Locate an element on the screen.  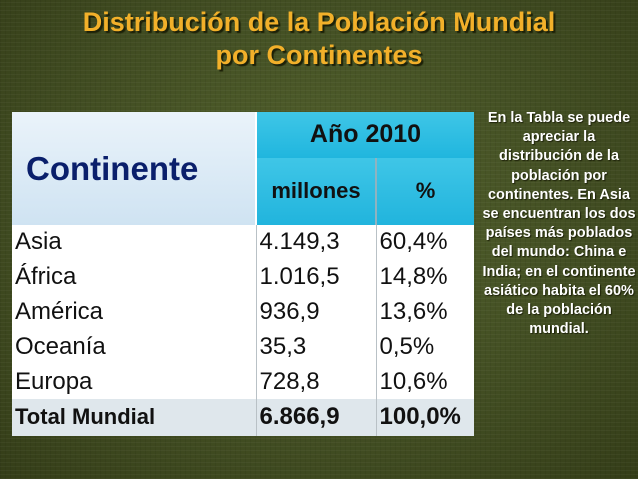
cell-millions: 4.149,3 is located at coordinates (316, 242).